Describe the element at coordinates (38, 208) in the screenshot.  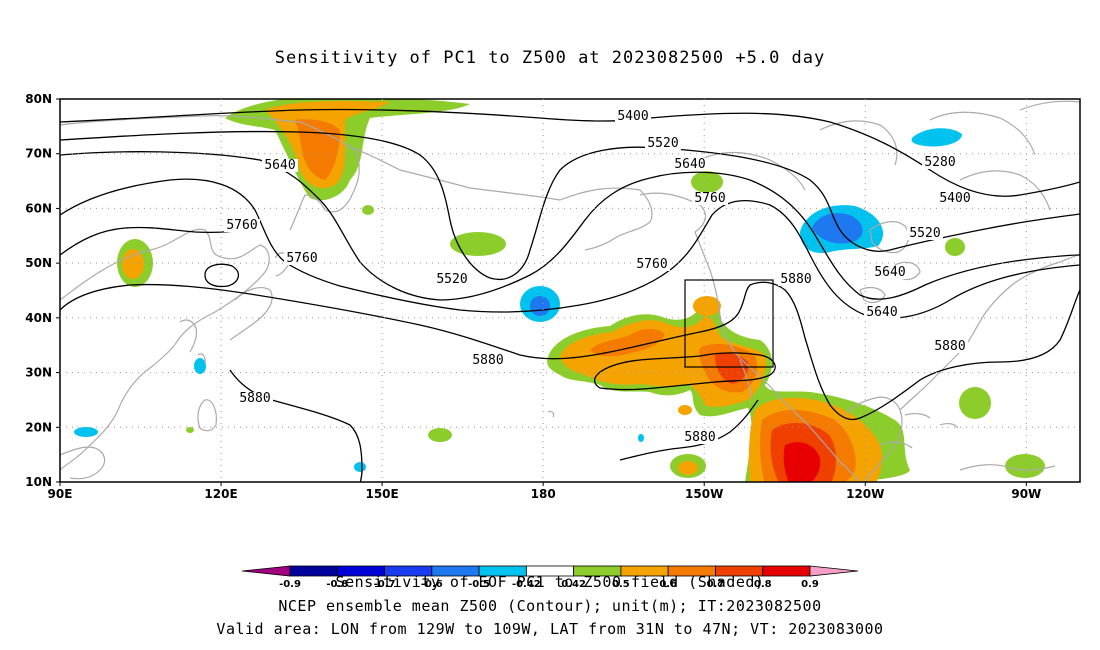
I see `lat-label: 60N` at that location.